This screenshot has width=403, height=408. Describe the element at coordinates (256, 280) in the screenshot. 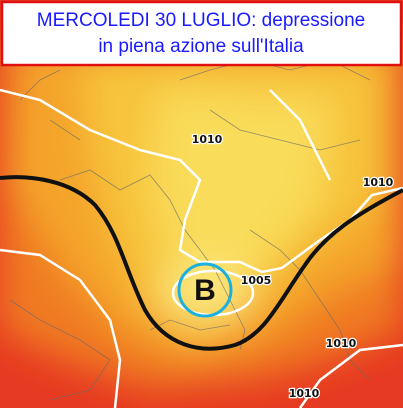

I see `isobar-label: 1005` at that location.